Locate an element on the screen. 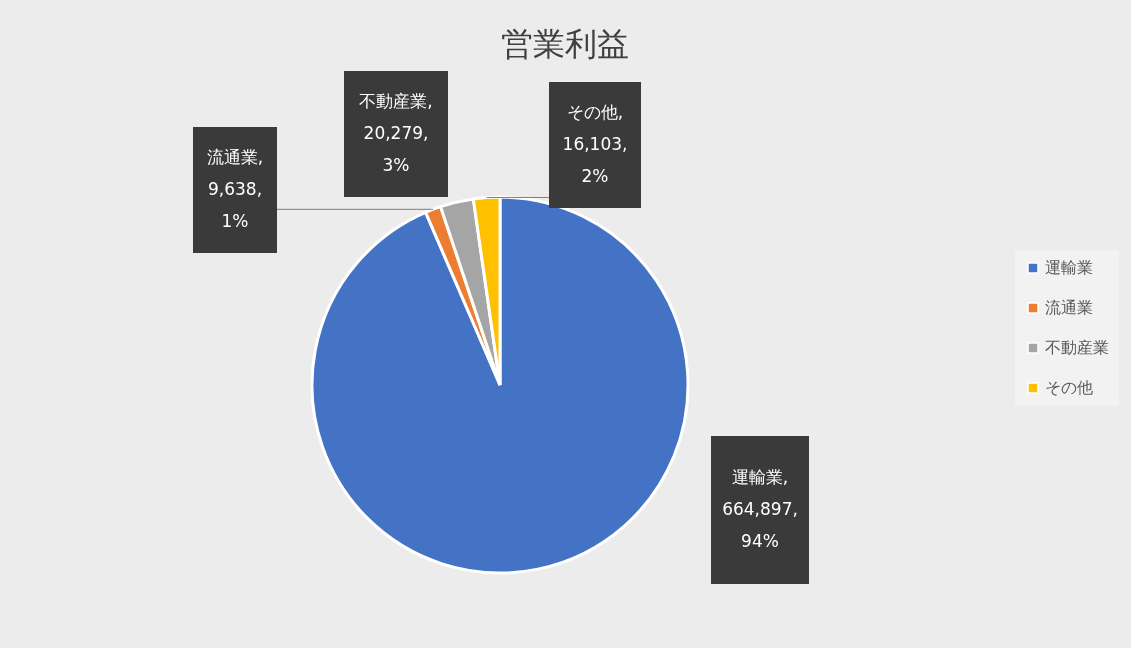 The width and height of the screenshot is (1131, 648). legend-label: 運輸業 is located at coordinates (1069, 267).